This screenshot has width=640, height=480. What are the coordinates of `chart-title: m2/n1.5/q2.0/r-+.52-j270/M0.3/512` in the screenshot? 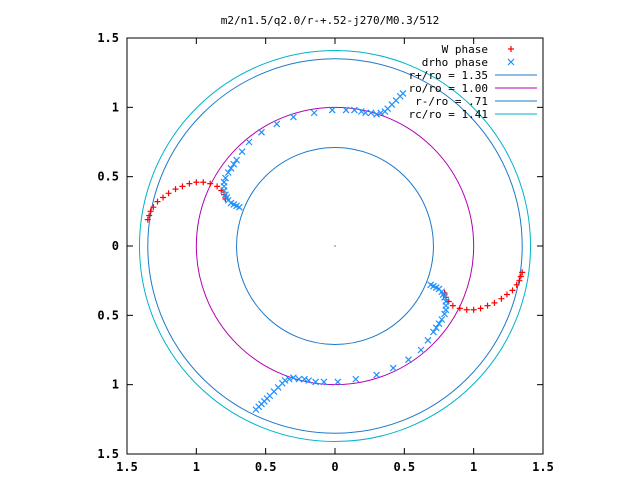 It's located at (330, 20).